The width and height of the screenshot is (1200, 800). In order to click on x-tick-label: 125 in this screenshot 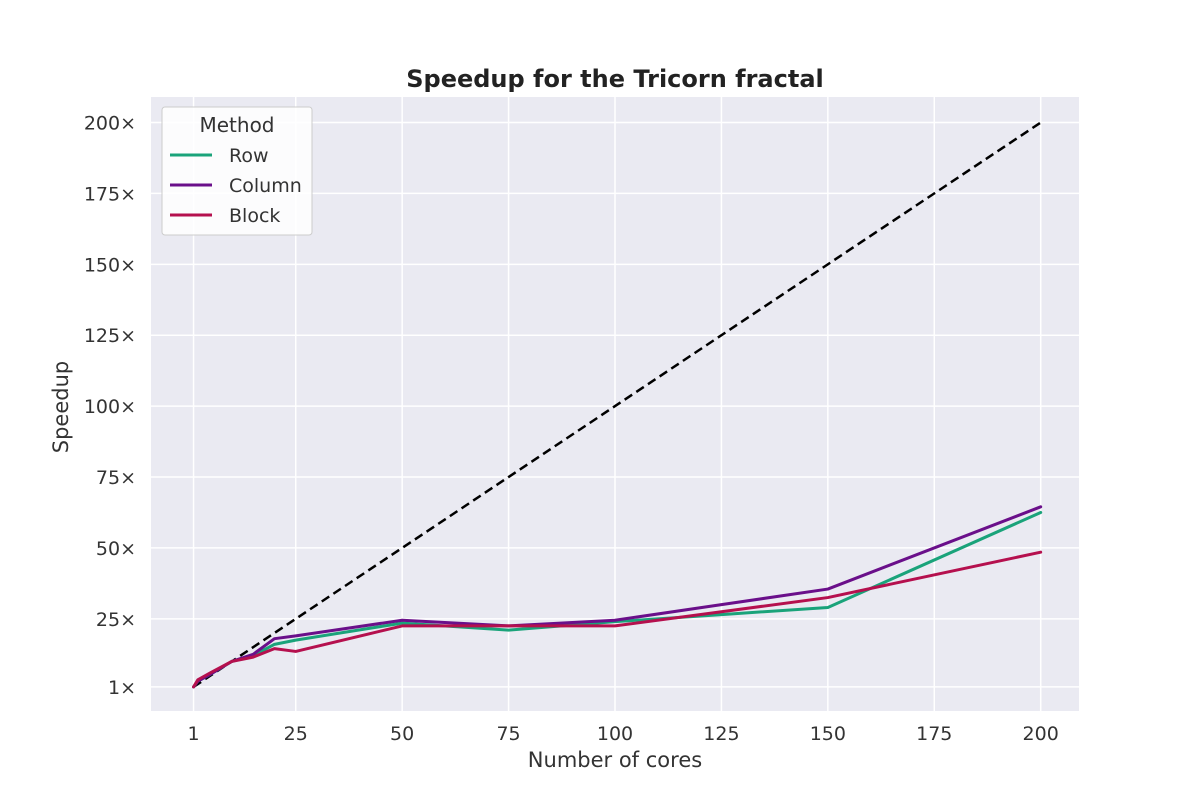, I will do `click(721, 734)`.